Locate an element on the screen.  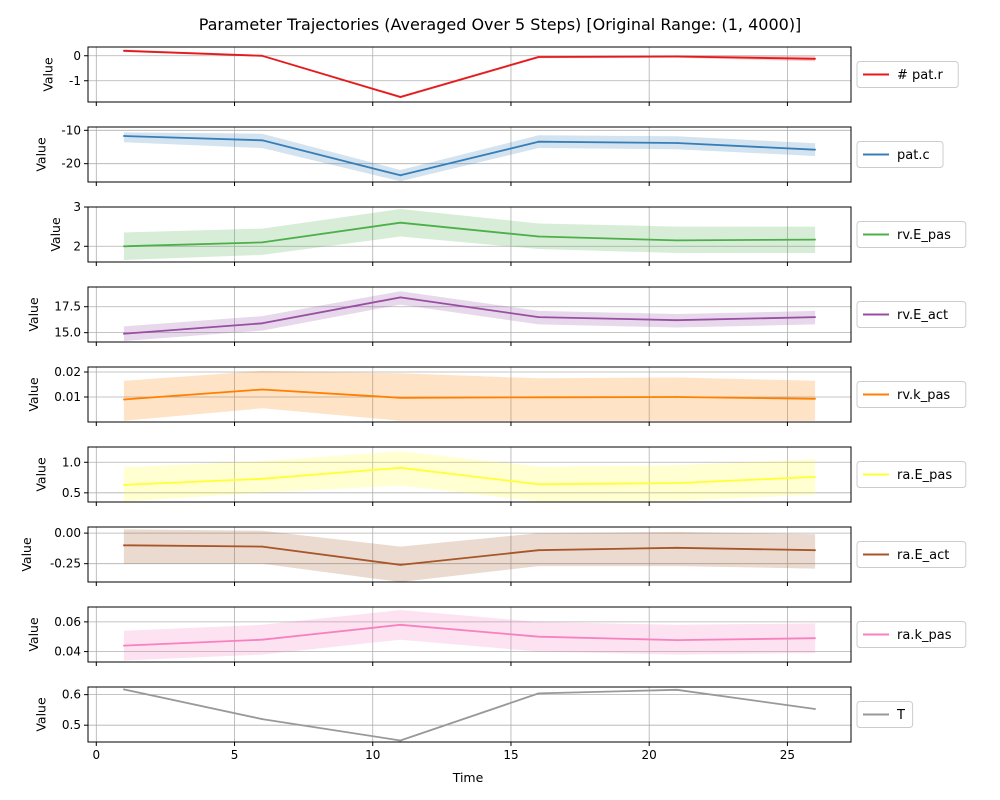
panel-7: 0.06 0.04 Value ra.k_pas is located at coordinates (496, 636).